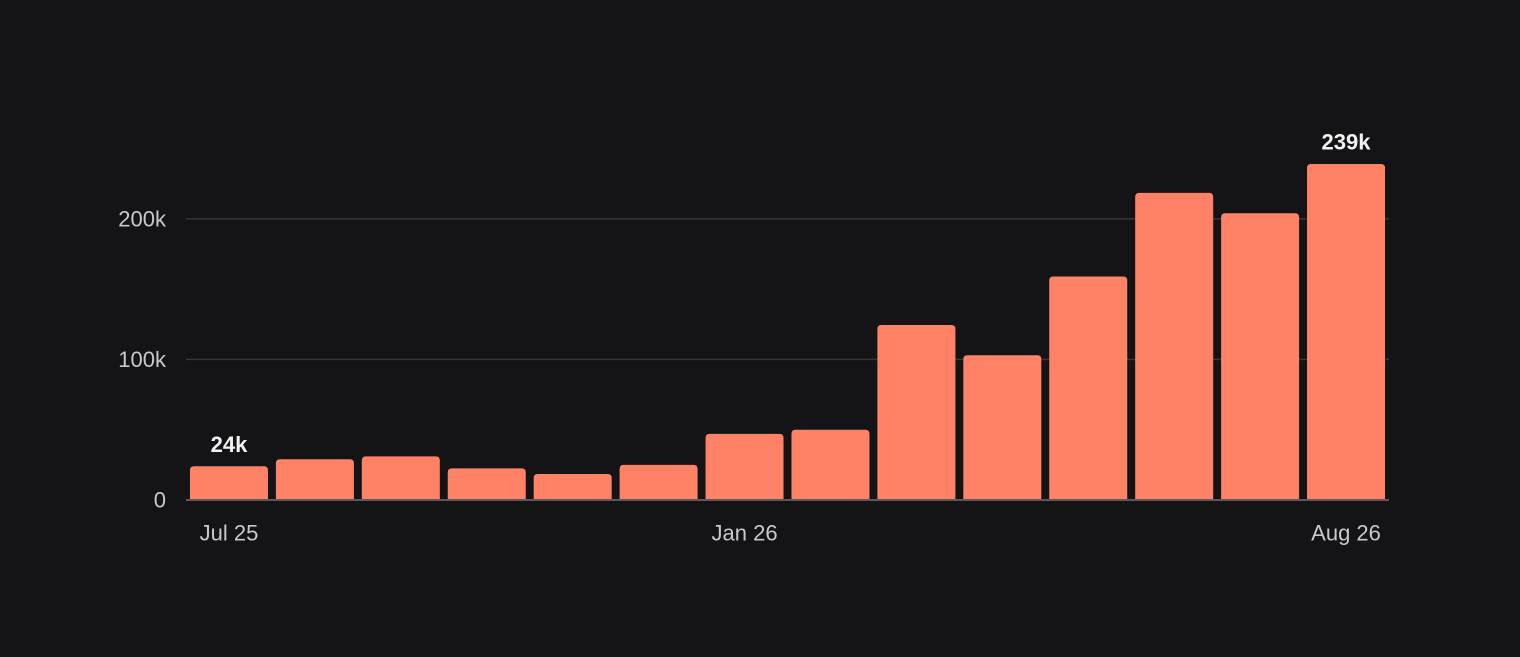  I want to click on y-tick-label: 100k, so click(142, 359).